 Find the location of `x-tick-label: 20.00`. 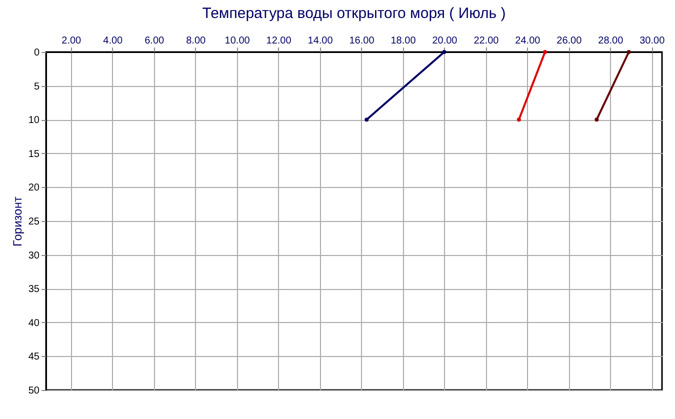

x-tick-label: 20.00 is located at coordinates (445, 41).